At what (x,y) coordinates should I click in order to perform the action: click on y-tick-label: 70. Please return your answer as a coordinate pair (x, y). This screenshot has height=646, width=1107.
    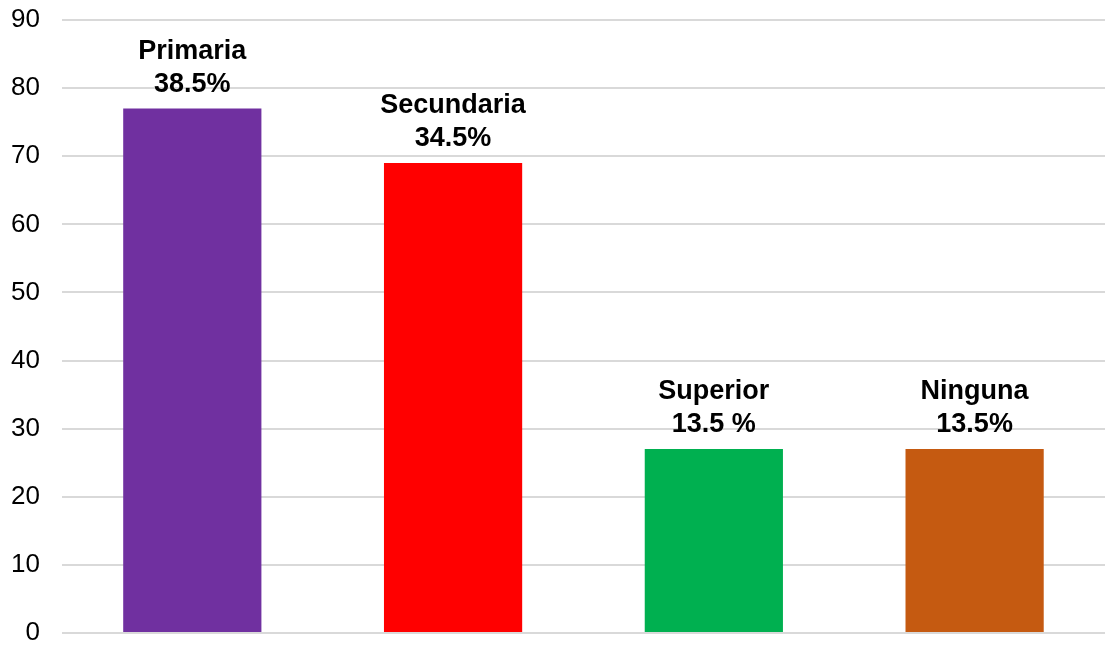
    Looking at the image, I should click on (25, 154).